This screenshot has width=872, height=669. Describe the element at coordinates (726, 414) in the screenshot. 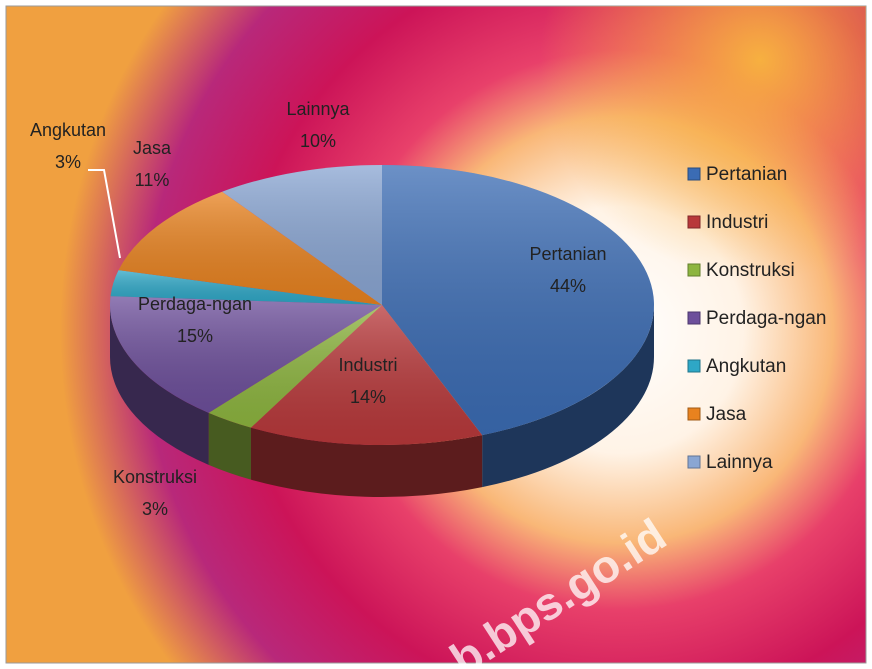

I see `legend-label: Jasa` at that location.